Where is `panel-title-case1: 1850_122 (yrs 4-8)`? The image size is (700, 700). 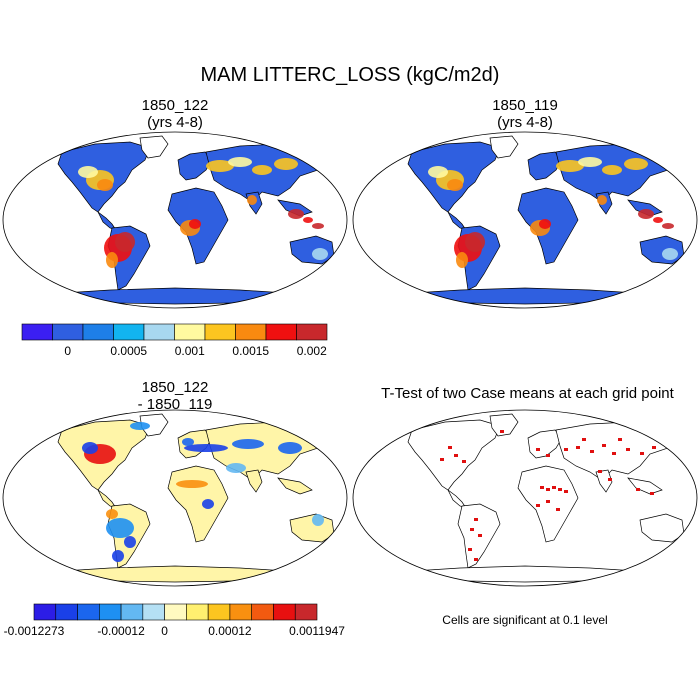
panel-title-case1: 1850_122 (yrs 4-8) is located at coordinates (175, 114).